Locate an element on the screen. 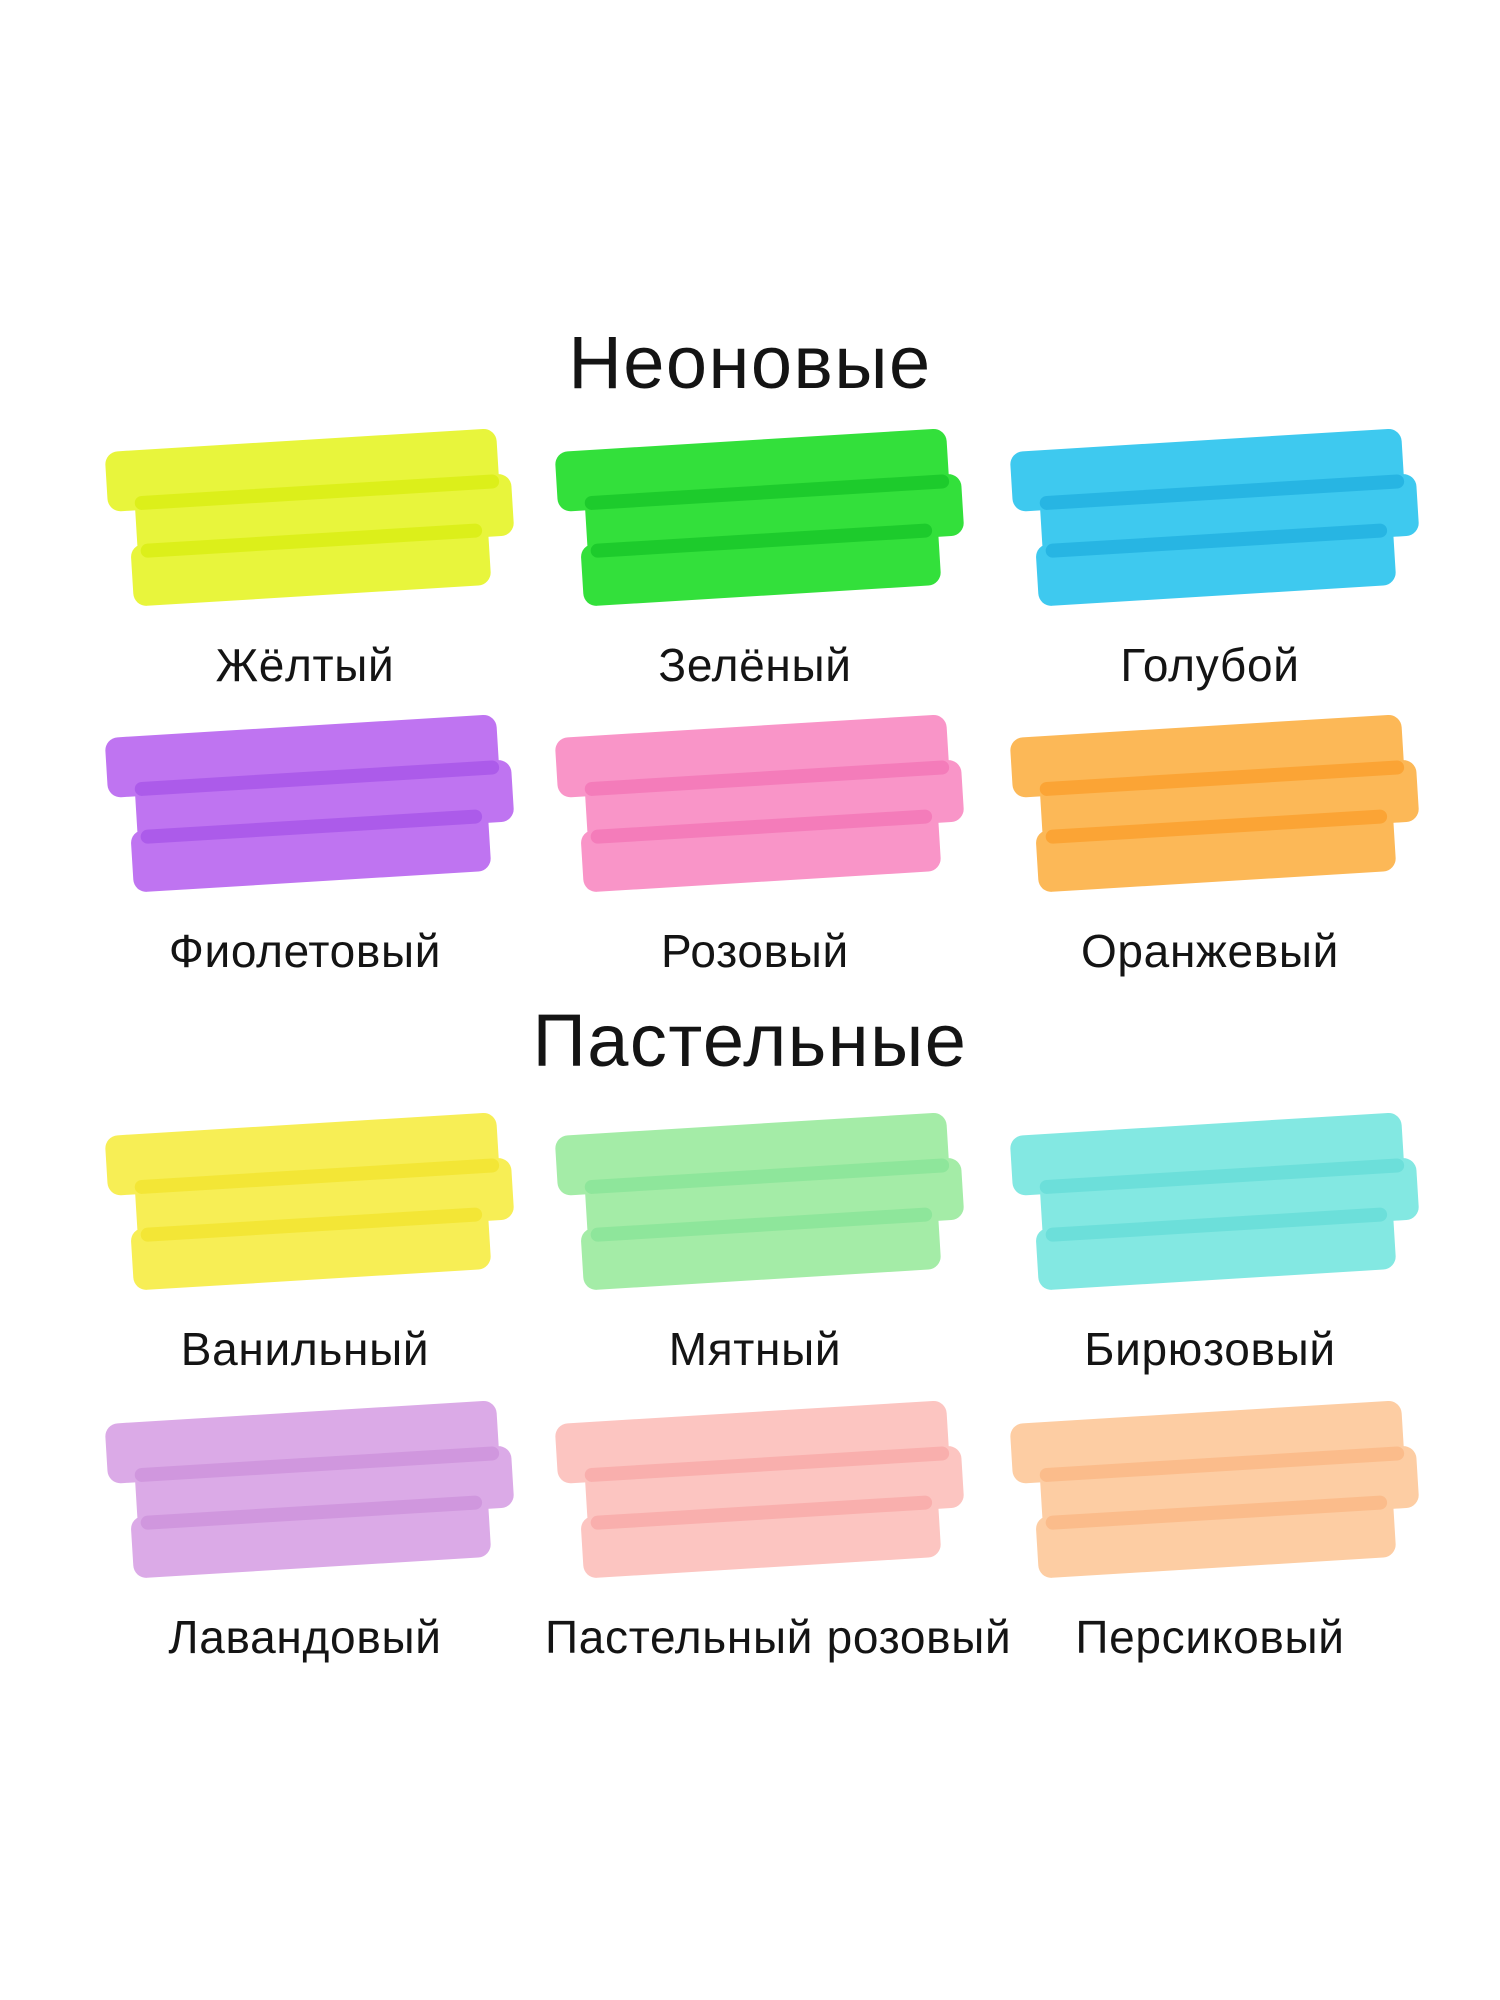  swatch-cell: Розовый is located at coordinates (755, 844).